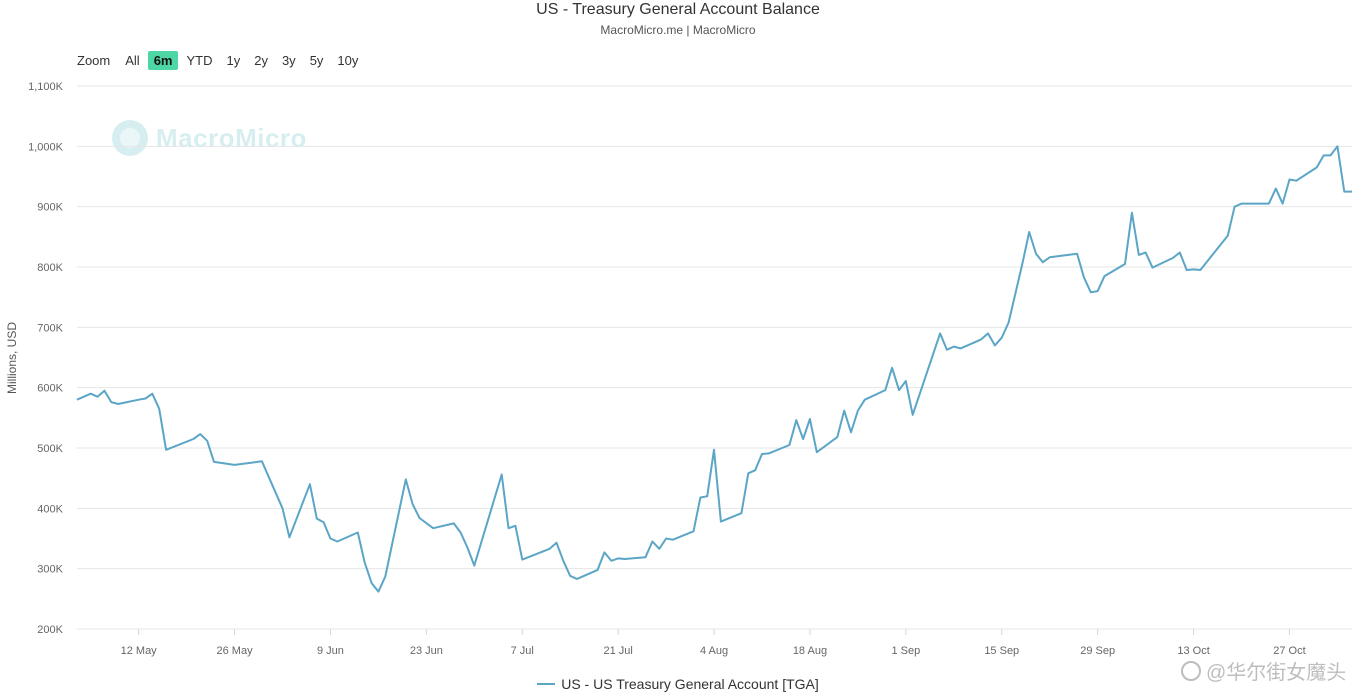  Describe the element at coordinates (1193, 651) in the screenshot. I see `x-tick-label: 13 Oct` at that location.